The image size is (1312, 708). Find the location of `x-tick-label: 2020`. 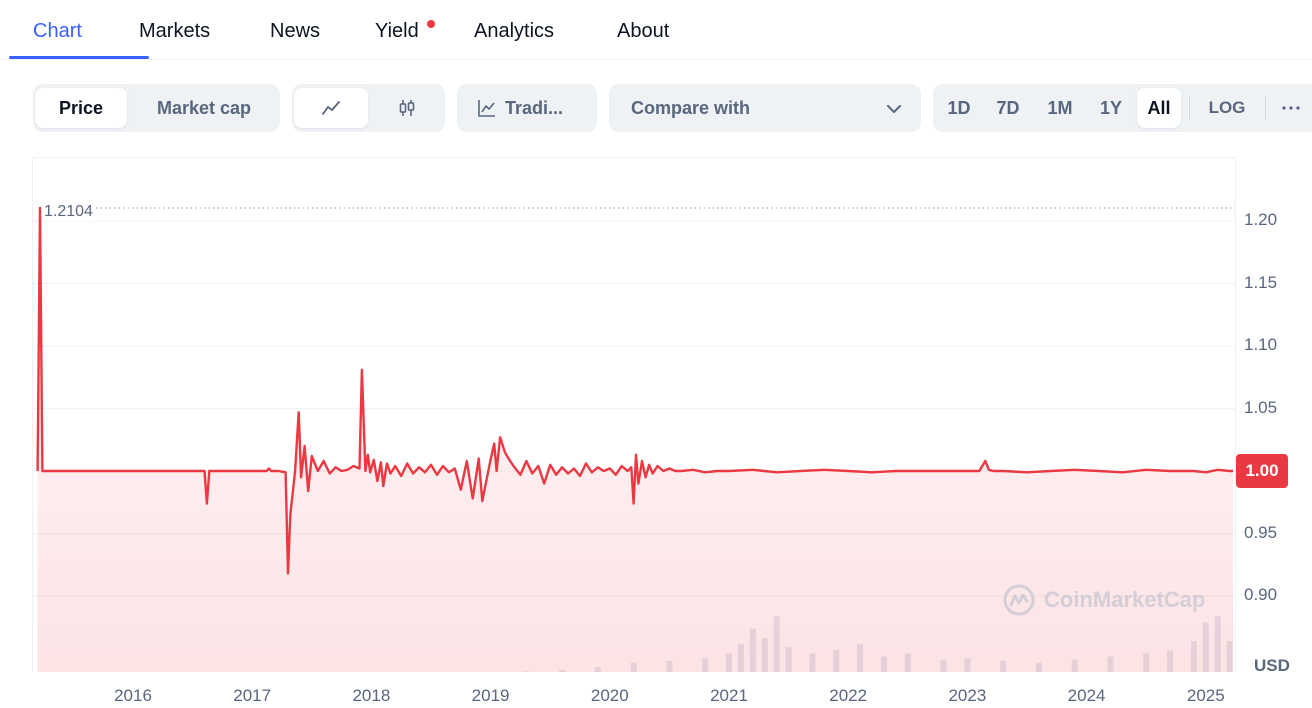

x-tick-label: 2020 is located at coordinates (609, 695).